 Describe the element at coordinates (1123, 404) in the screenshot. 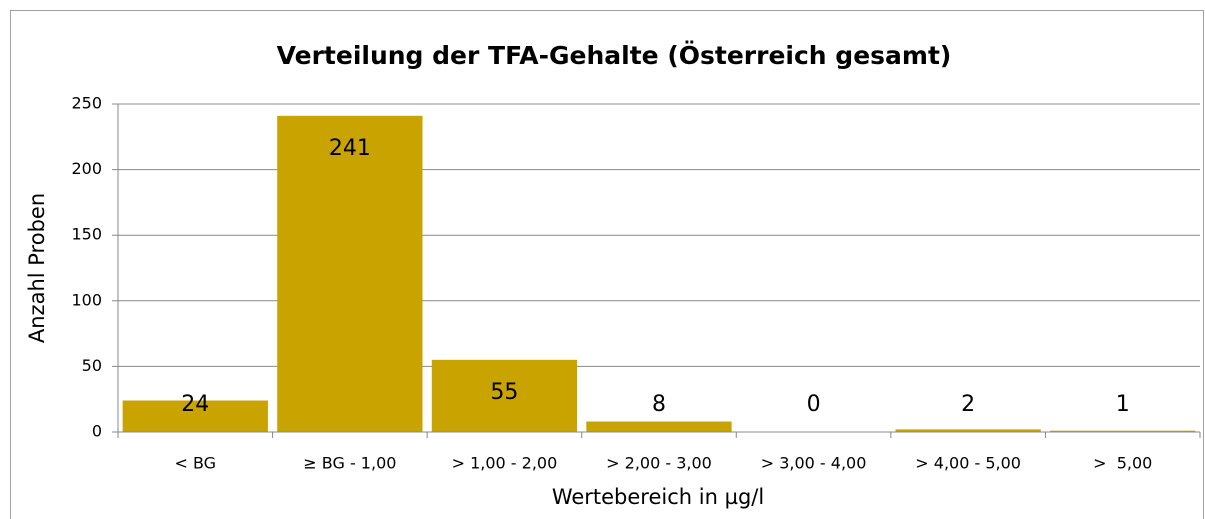

I see `data-label: 1` at that location.